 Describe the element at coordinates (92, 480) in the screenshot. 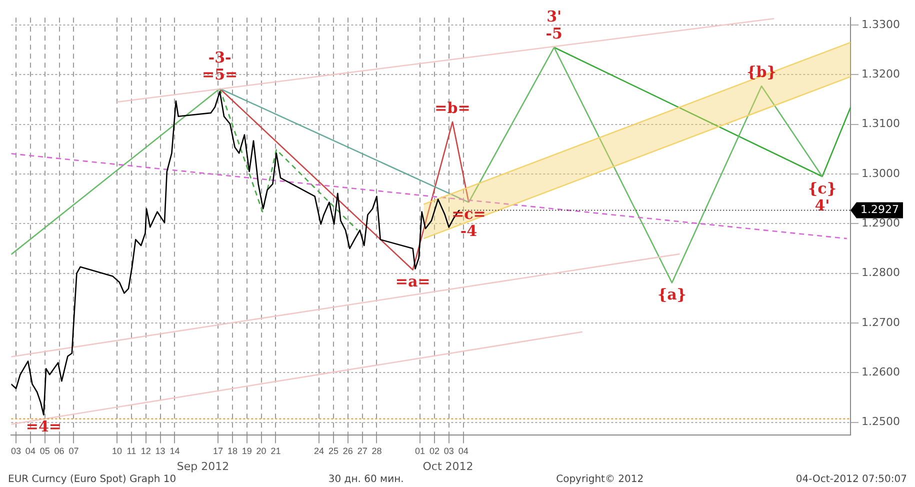

I see `text: EUR Curncy (Euro Spot) Graph 10` at that location.